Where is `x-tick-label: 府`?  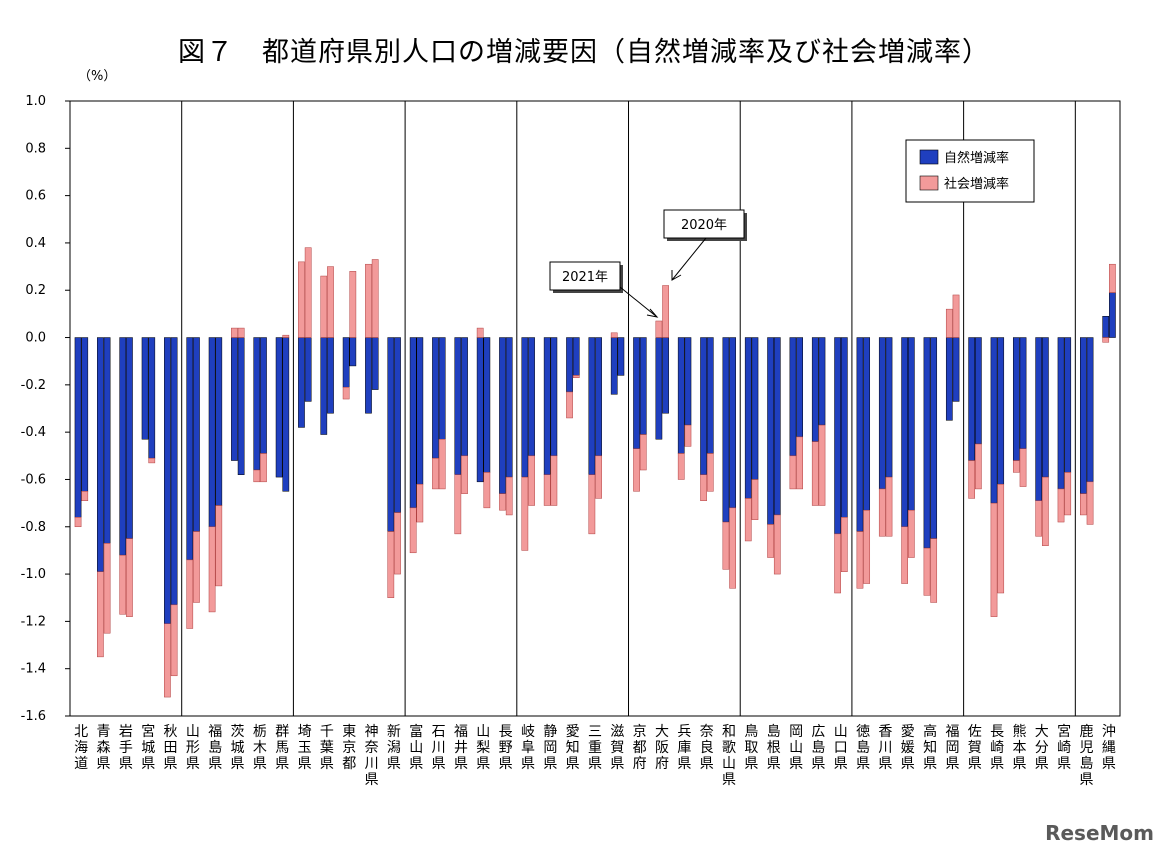 x-tick-label: 府 is located at coordinates (640, 764).